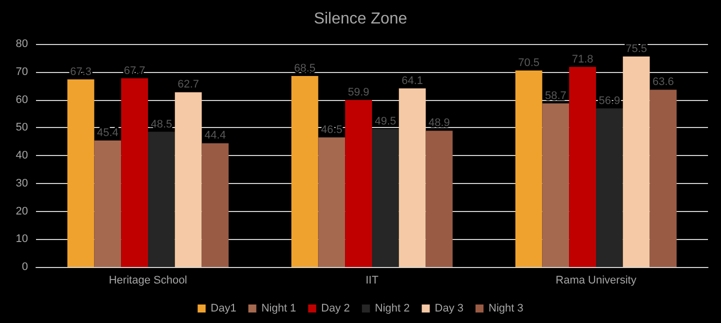 This screenshot has width=721, height=323. I want to click on data-label: 44.4, so click(215, 136).